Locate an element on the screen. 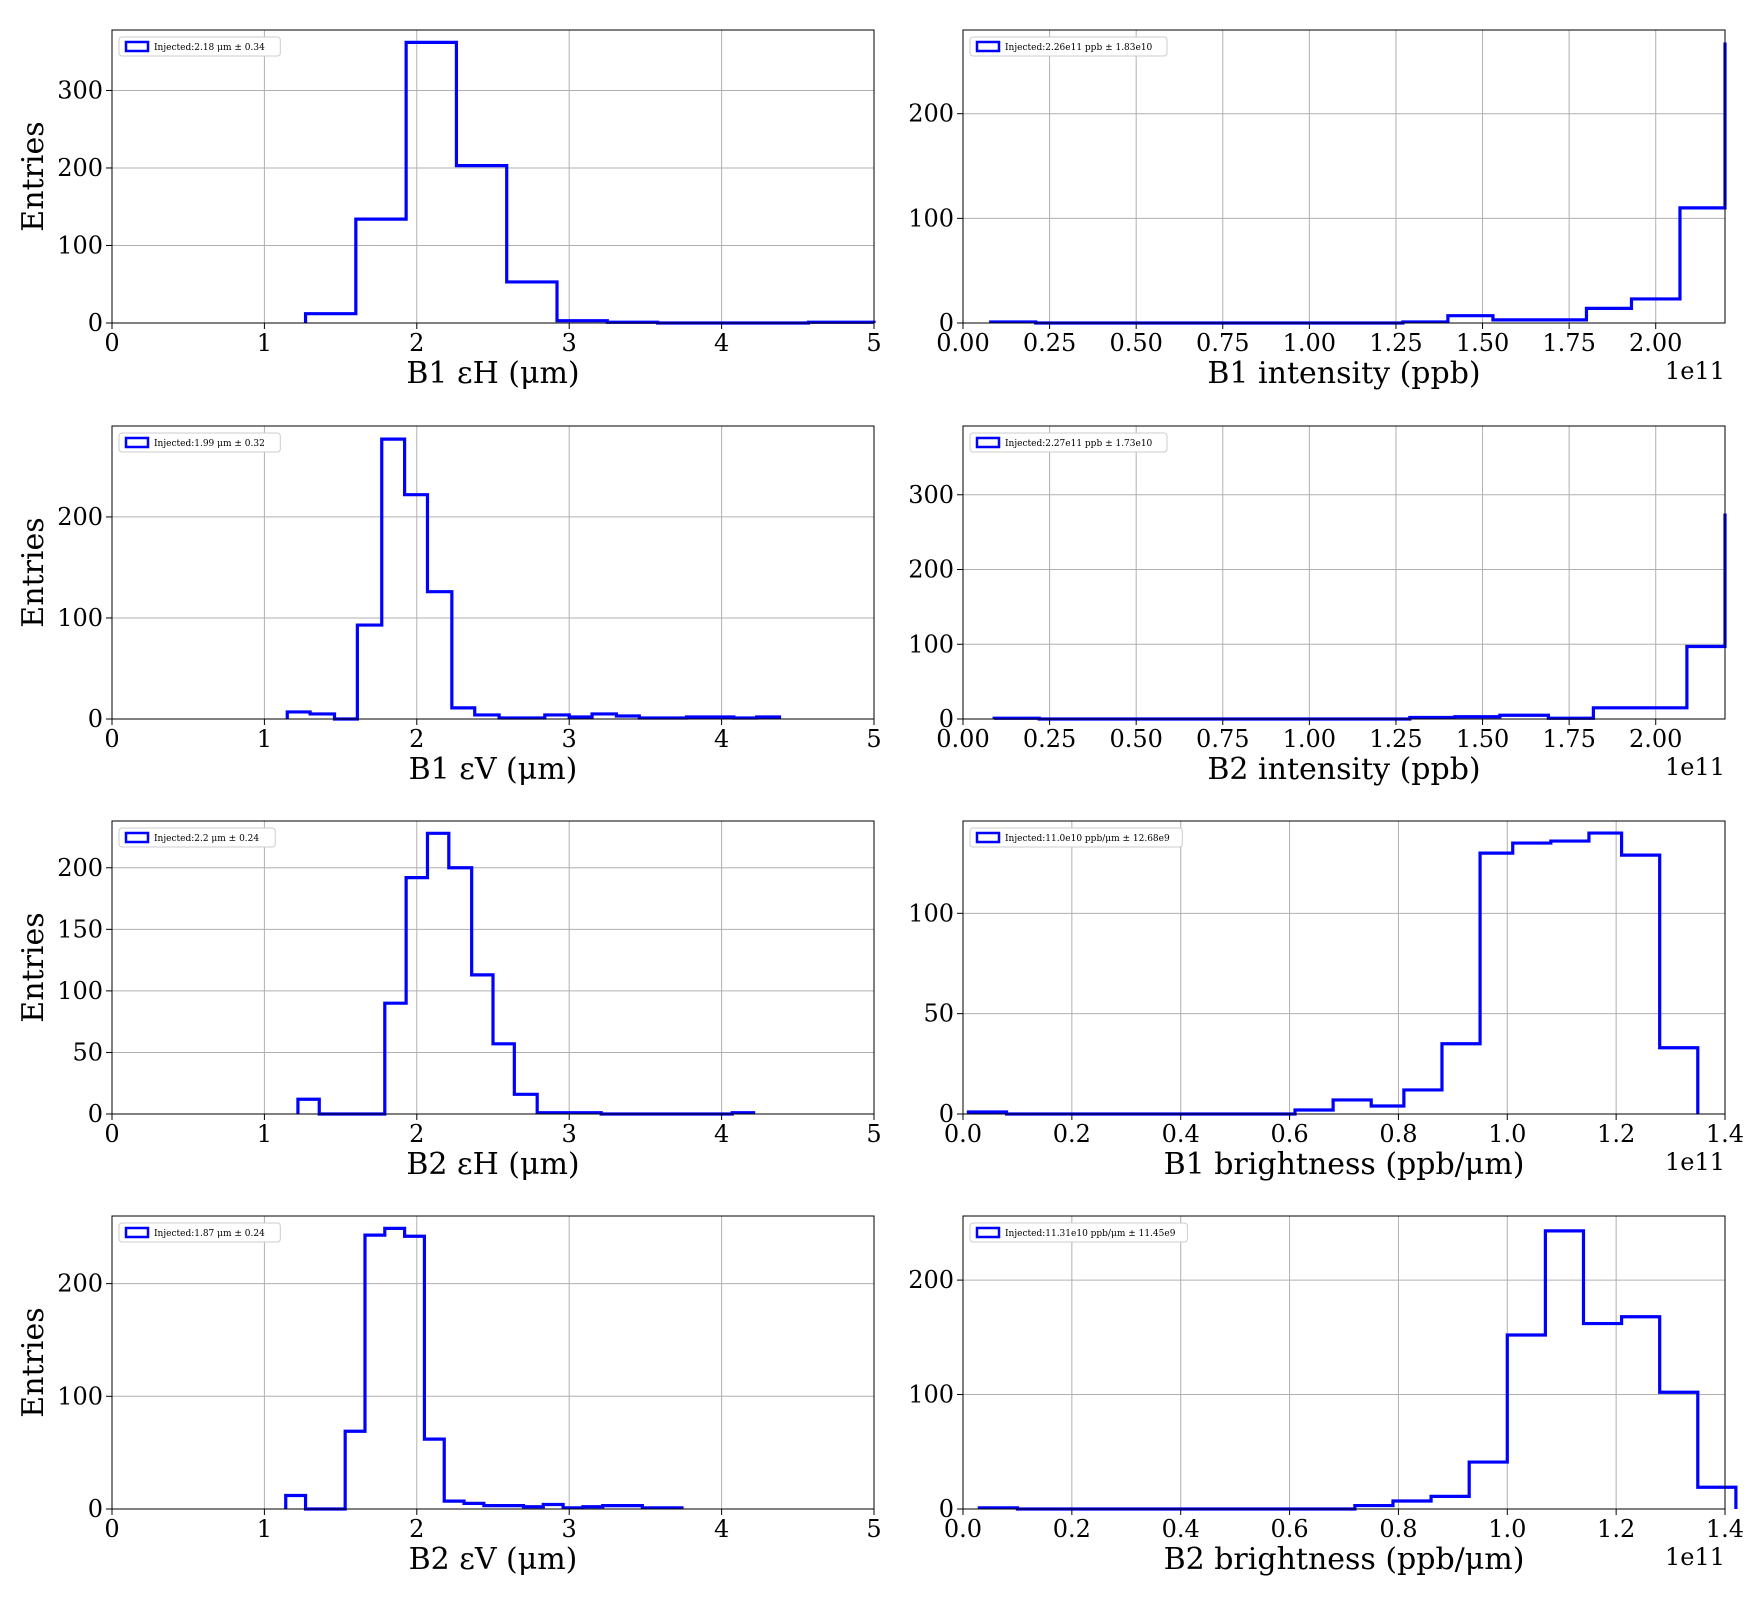 The image size is (1760, 1605). y-tick-label: 150 is located at coordinates (80, 929).